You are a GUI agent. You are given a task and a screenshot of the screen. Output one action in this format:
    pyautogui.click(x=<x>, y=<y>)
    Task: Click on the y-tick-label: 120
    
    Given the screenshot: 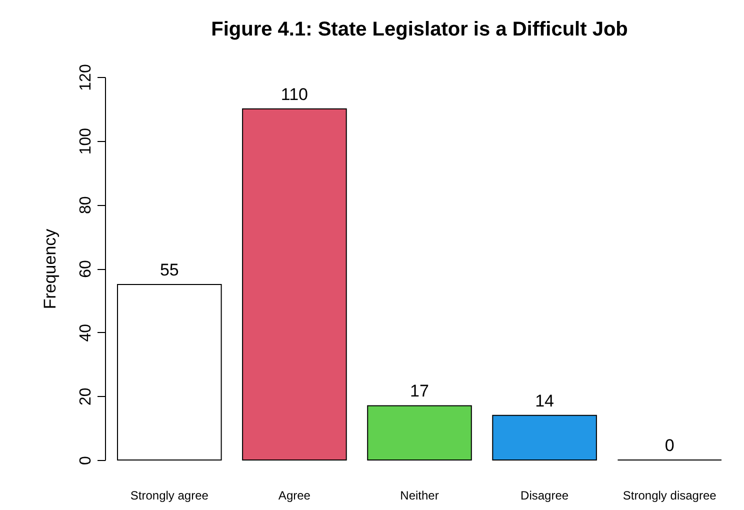 What is the action you would take?
    pyautogui.click(x=86, y=77)
    